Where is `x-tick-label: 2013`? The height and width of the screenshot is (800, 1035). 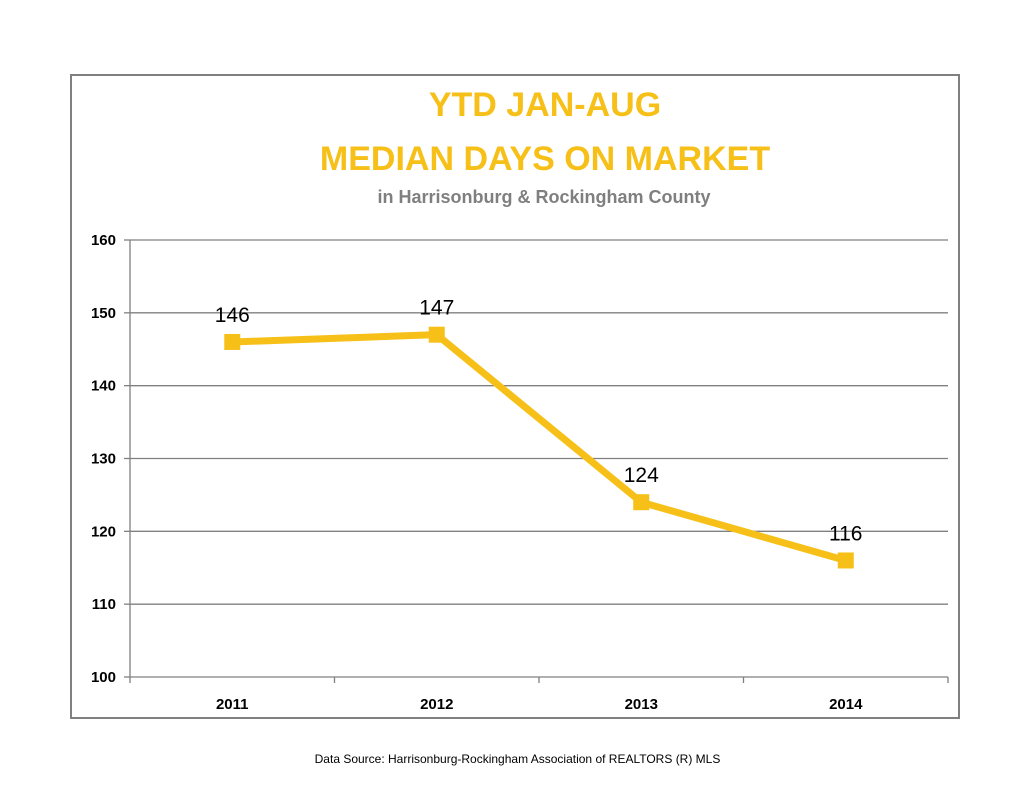 x-tick-label: 2013 is located at coordinates (641, 704).